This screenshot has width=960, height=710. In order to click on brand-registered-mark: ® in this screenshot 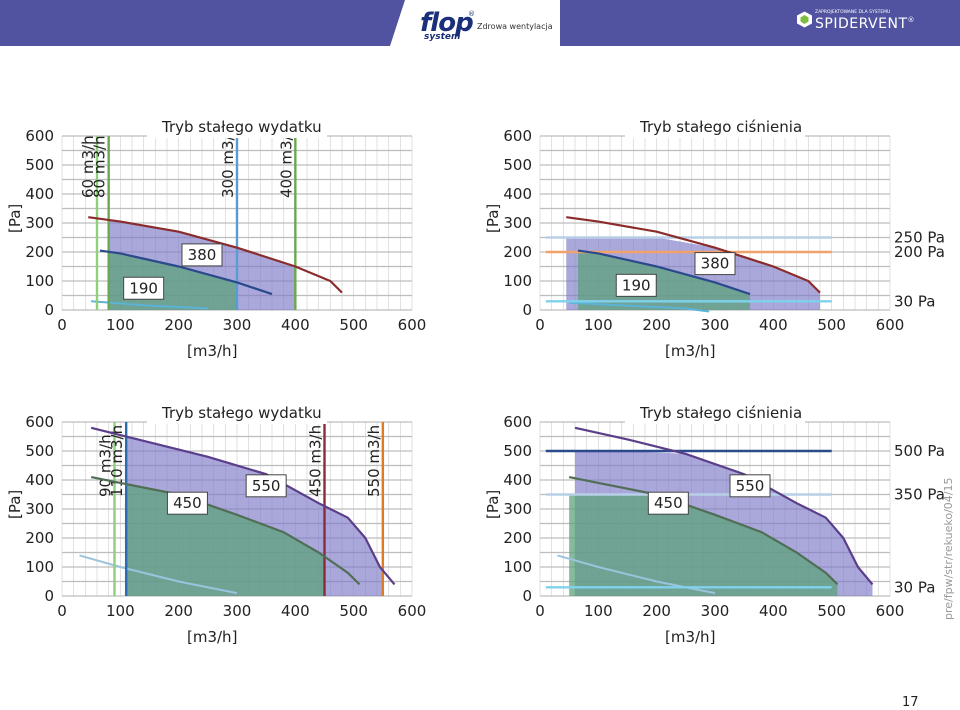, I will do `click(471, 14)`.